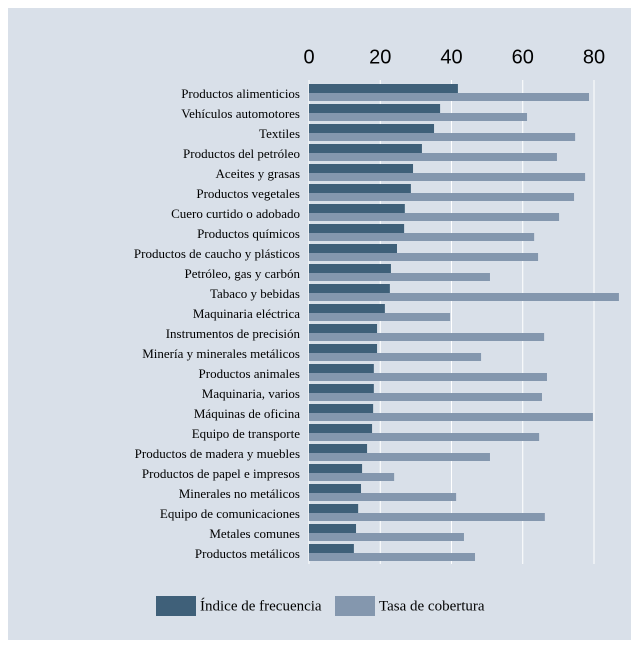 The width and height of the screenshot is (639, 648). I want to click on y-tick-label: Textiles, so click(279, 133).